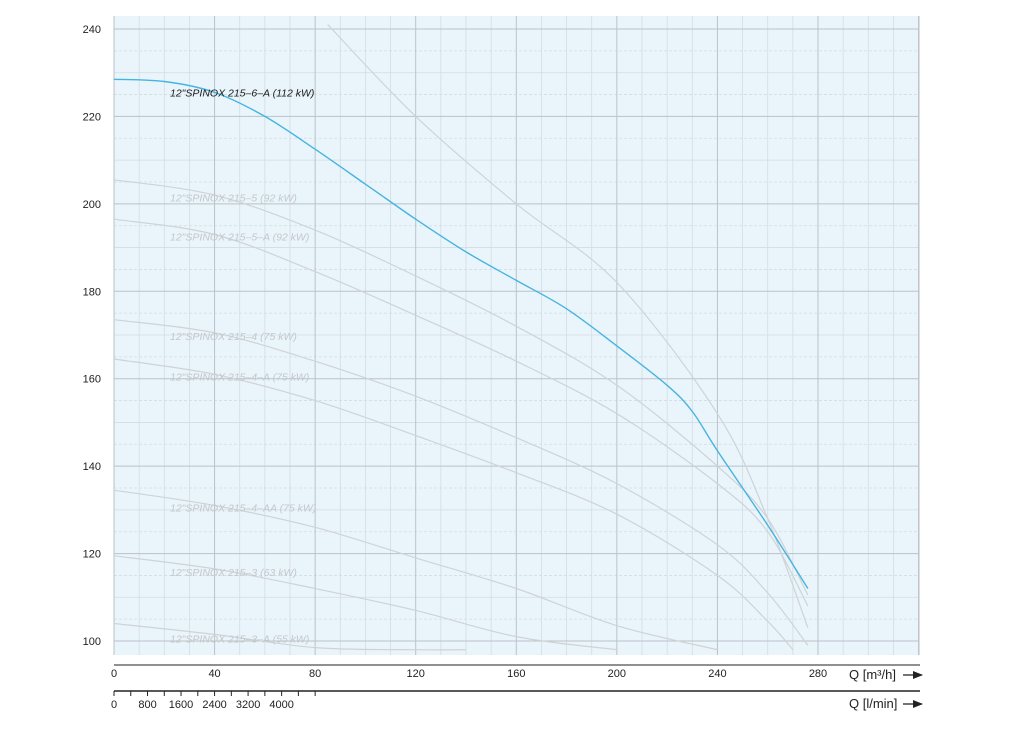 This screenshot has width=1024, height=731. Describe the element at coordinates (315, 674) in the screenshot. I see `x-tick-label: 80` at that location.